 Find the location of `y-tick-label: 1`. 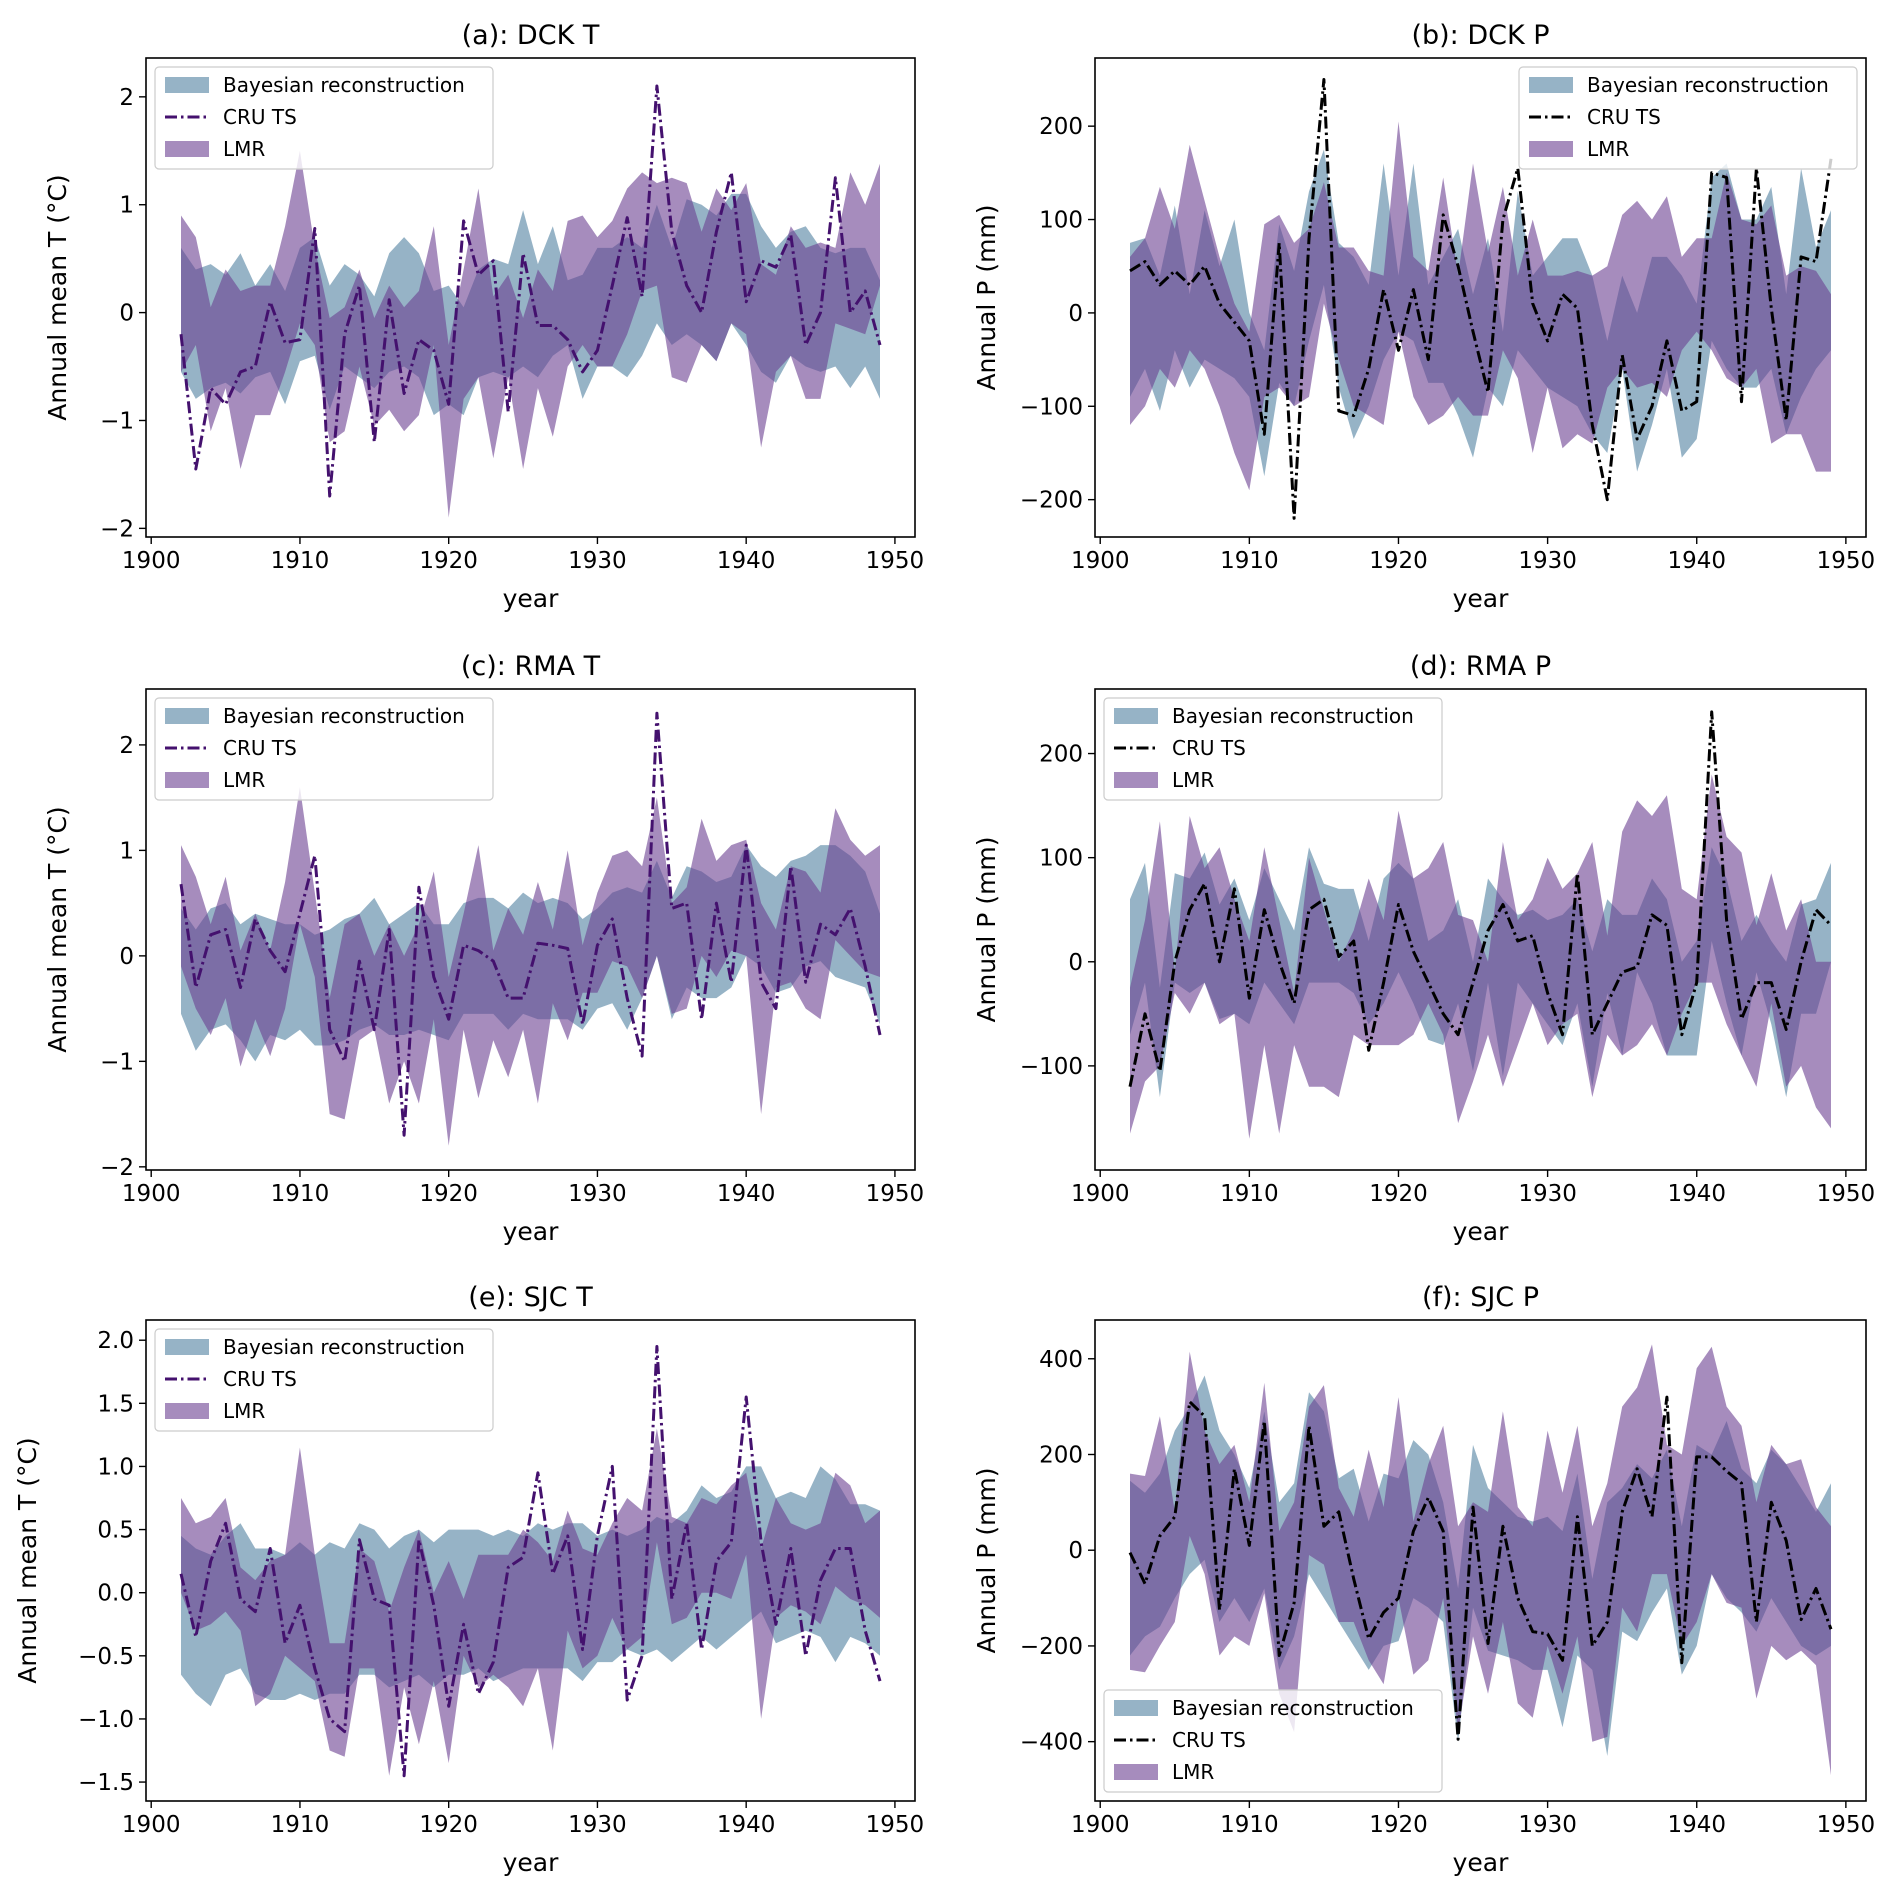

y-tick-label: 1 is located at coordinates (126, 206).